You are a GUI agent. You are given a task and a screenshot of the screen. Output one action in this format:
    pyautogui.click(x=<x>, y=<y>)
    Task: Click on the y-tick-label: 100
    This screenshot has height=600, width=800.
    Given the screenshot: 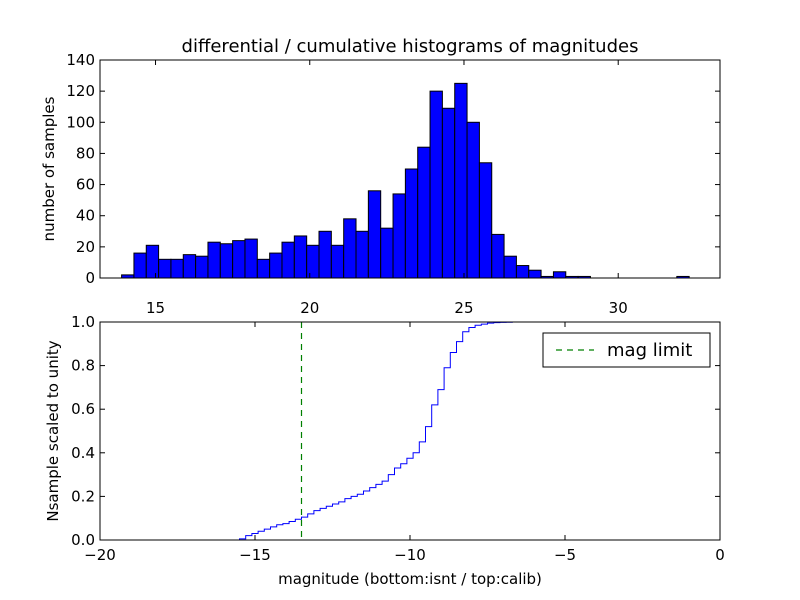 What is the action you would take?
    pyautogui.click(x=80, y=122)
    